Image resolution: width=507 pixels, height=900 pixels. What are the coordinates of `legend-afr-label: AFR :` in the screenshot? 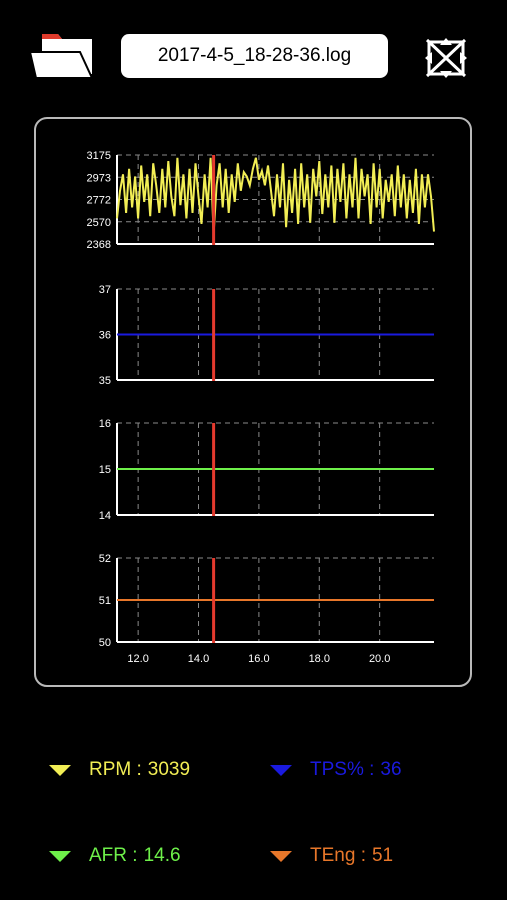 It's located at (113, 855).